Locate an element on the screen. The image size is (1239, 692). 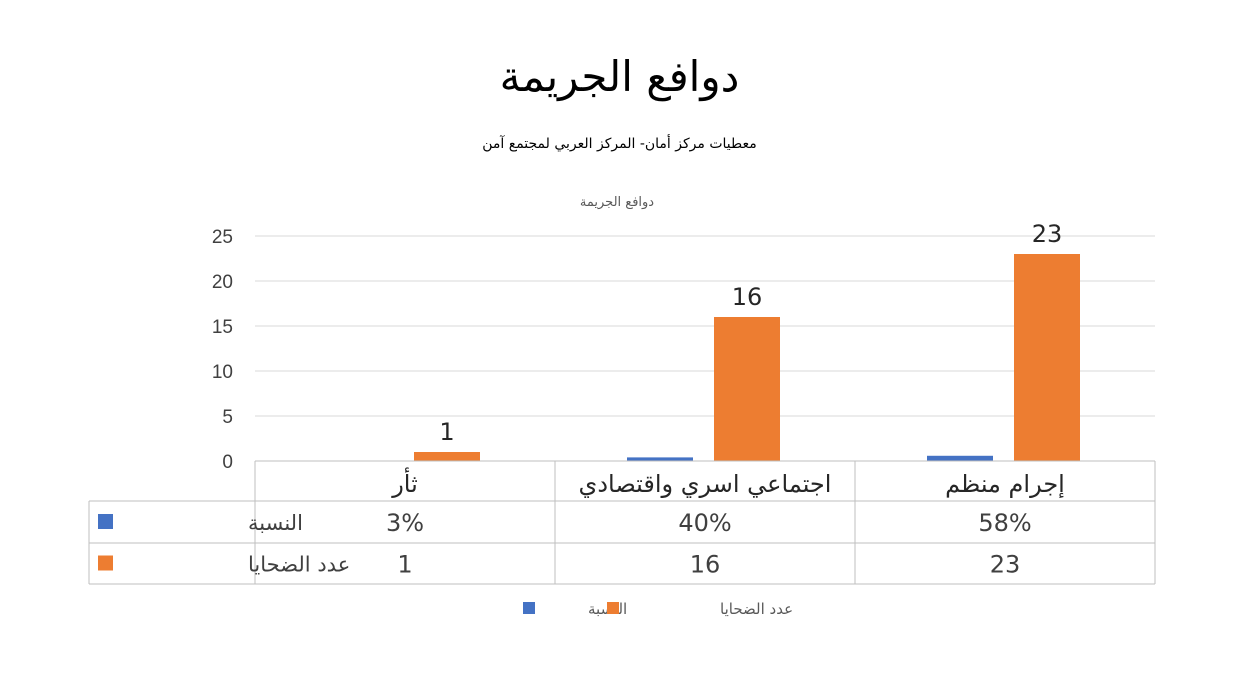
y-tick-label: 15 is located at coordinates (222, 327).